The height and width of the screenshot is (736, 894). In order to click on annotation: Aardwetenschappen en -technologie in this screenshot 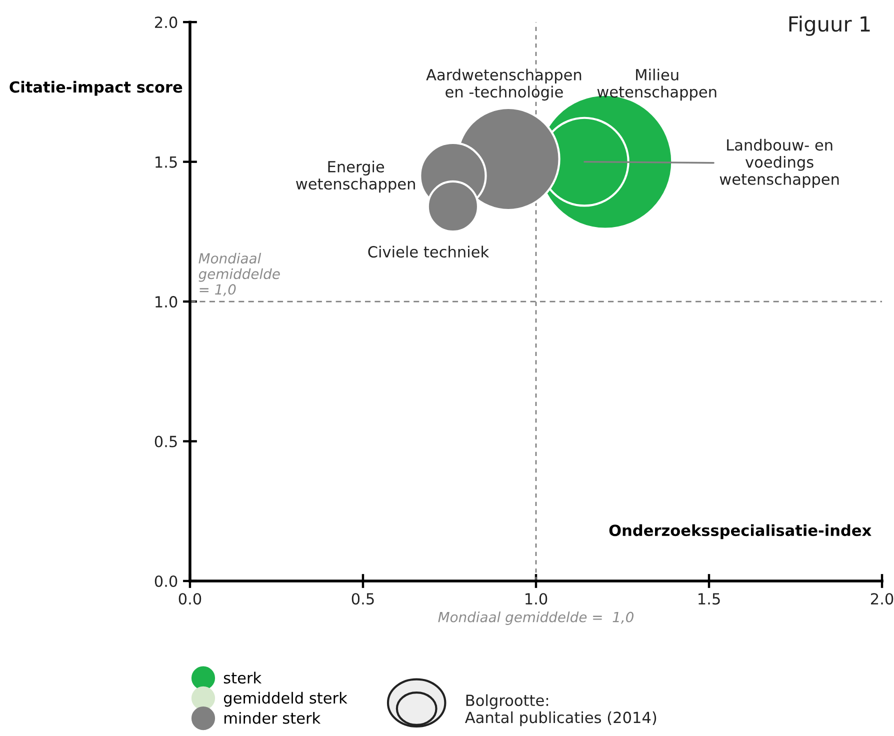, I will do `click(504, 84)`.